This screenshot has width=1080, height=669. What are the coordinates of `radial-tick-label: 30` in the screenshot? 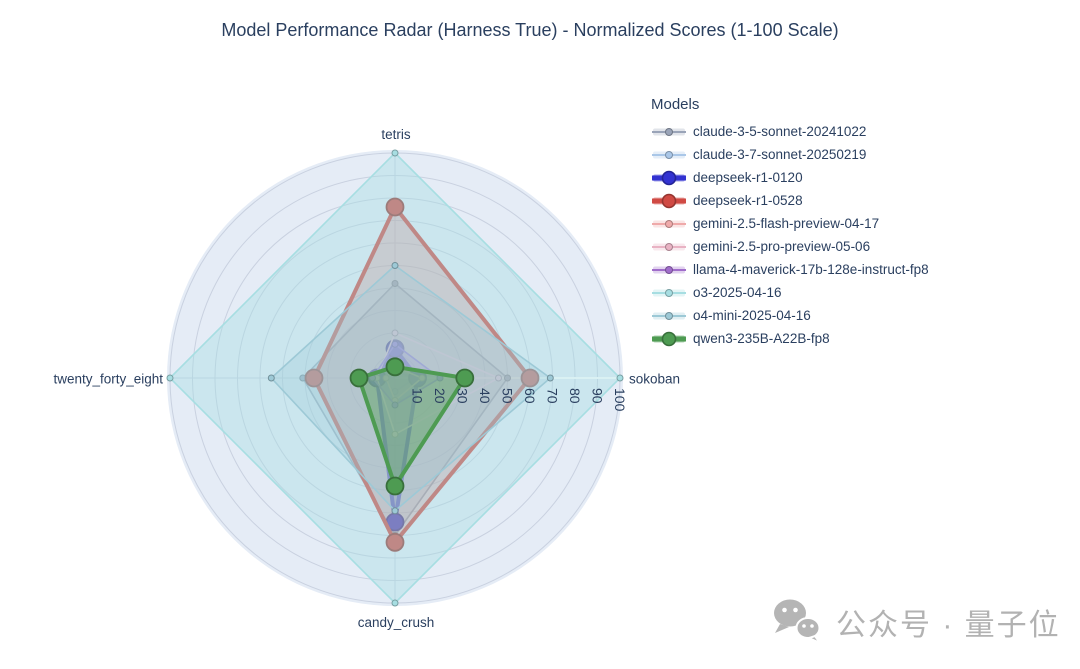 It's located at (463, 396).